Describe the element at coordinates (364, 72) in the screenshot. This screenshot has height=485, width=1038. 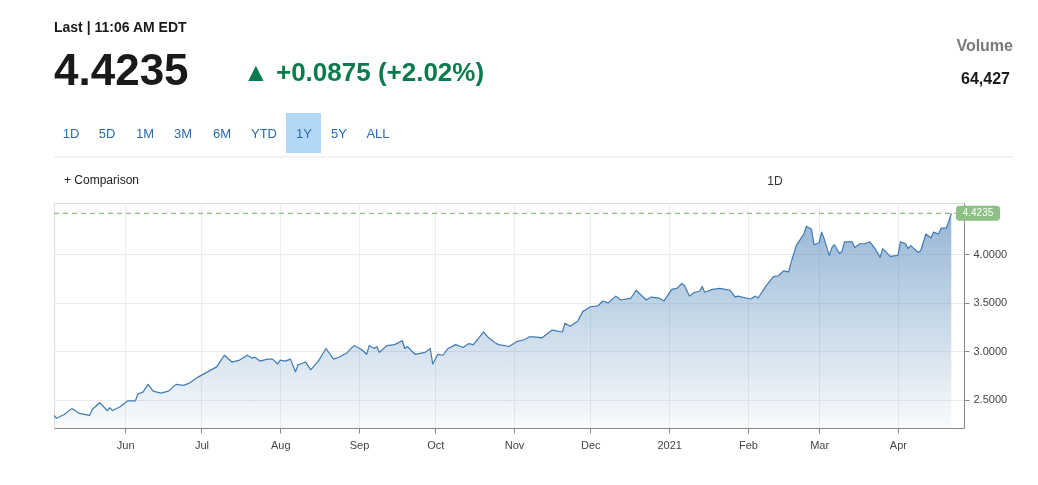
I see `text: ▲ +0.0875 (+2.02%)` at that location.